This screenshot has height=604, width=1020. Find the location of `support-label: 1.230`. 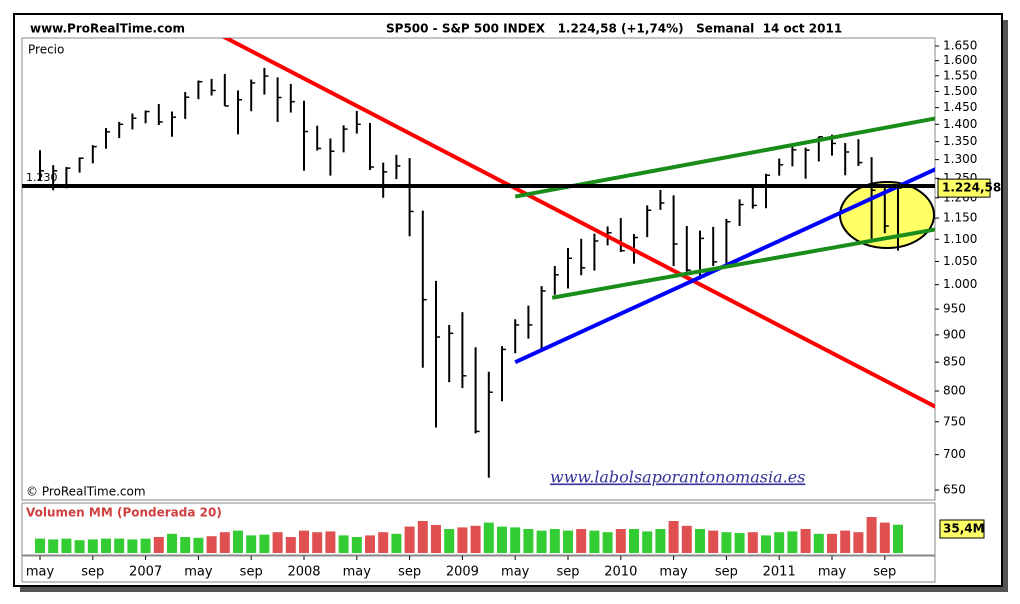

support-label: 1.230 is located at coordinates (42, 177).